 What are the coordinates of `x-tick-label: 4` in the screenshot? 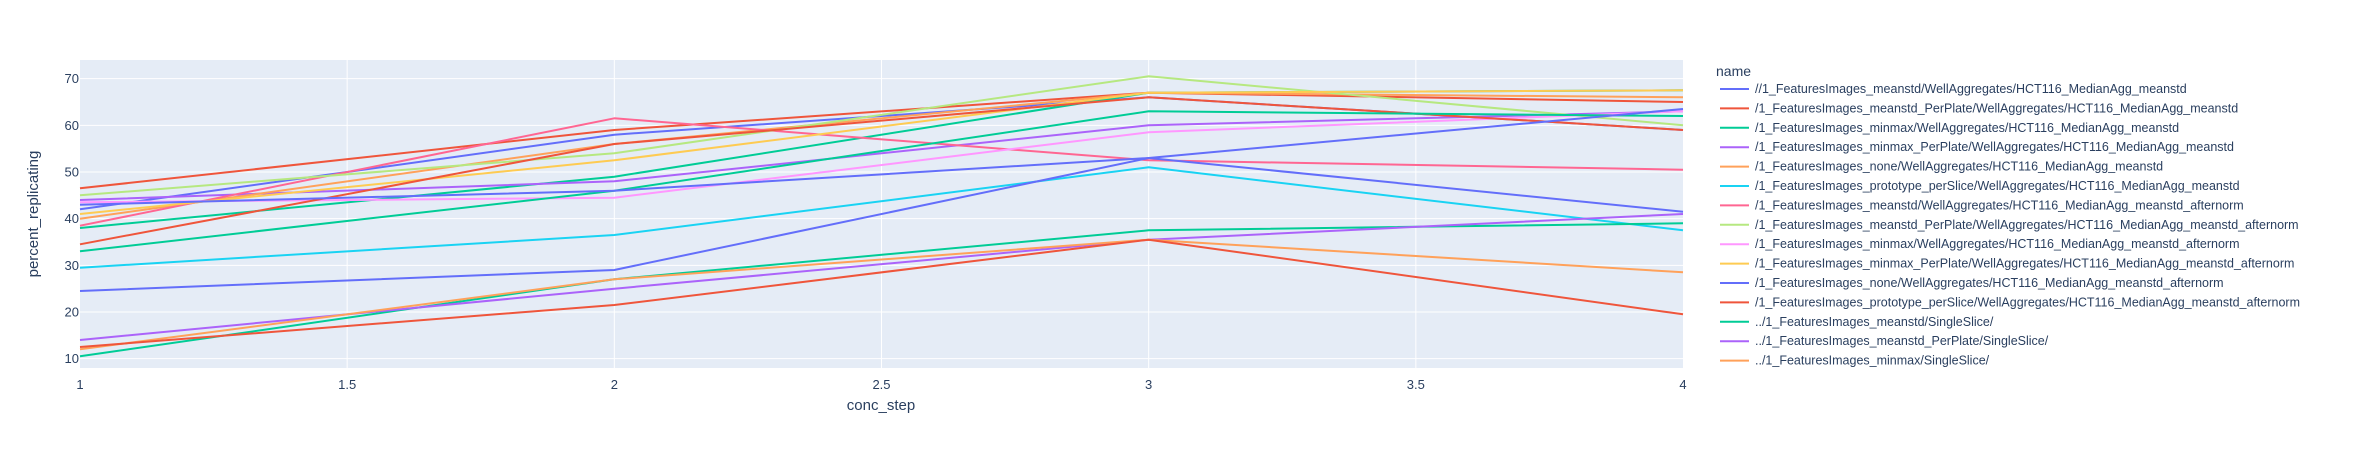 It's located at (1682, 384).